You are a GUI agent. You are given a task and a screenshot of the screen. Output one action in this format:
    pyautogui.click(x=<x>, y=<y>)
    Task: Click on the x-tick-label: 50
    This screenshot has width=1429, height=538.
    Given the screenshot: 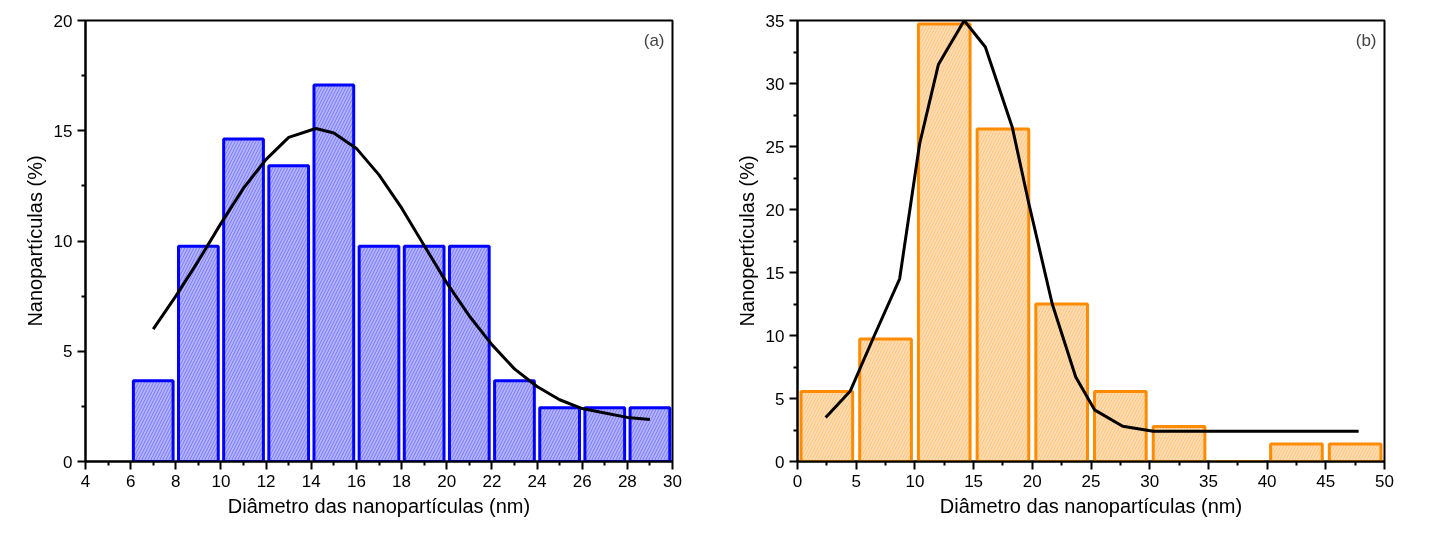 What is the action you would take?
    pyautogui.click(x=1384, y=481)
    